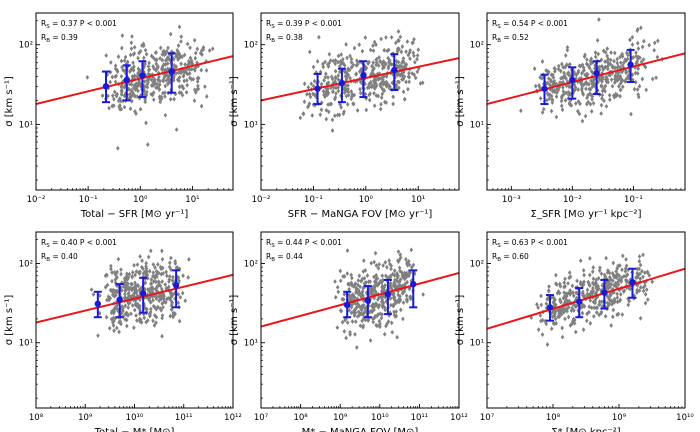 The image size is (700, 432). Describe the element at coordinates (619, 418) in the screenshot. I see `x-tick-label: 10⁹` at that location.